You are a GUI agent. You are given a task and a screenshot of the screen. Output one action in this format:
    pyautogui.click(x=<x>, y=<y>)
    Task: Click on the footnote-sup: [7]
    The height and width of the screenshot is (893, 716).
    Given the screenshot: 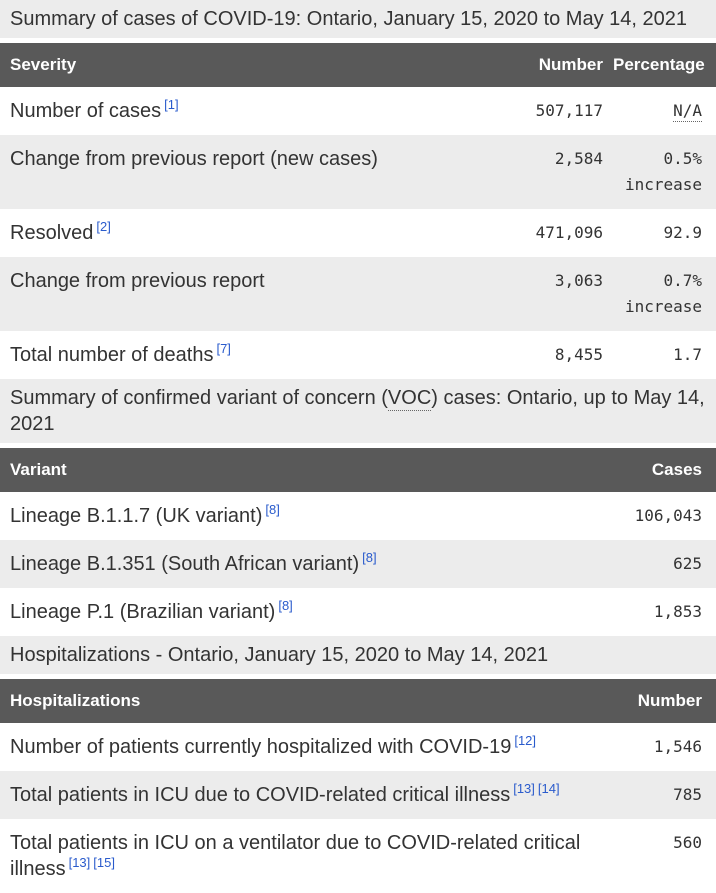 What is the action you would take?
    pyautogui.click(x=223, y=348)
    